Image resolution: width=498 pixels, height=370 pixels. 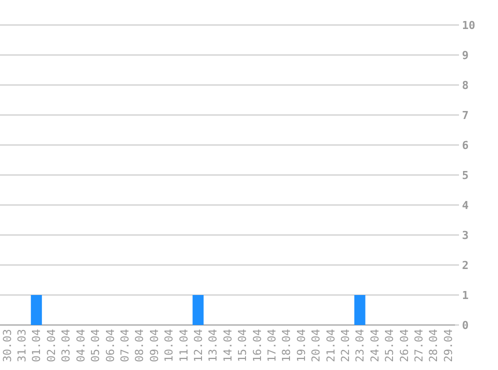 I want to click on y-tick-label: 7, so click(x=465, y=115).